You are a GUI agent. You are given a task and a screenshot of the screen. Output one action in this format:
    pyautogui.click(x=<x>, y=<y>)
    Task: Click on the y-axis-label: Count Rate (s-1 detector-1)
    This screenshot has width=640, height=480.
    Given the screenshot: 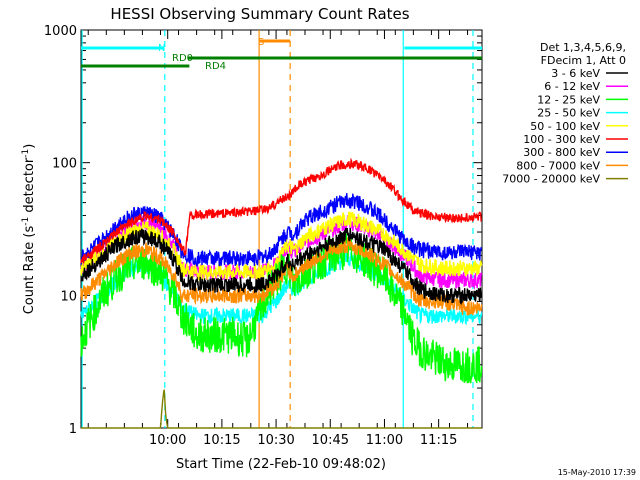 What is the action you would take?
    pyautogui.click(x=29, y=229)
    